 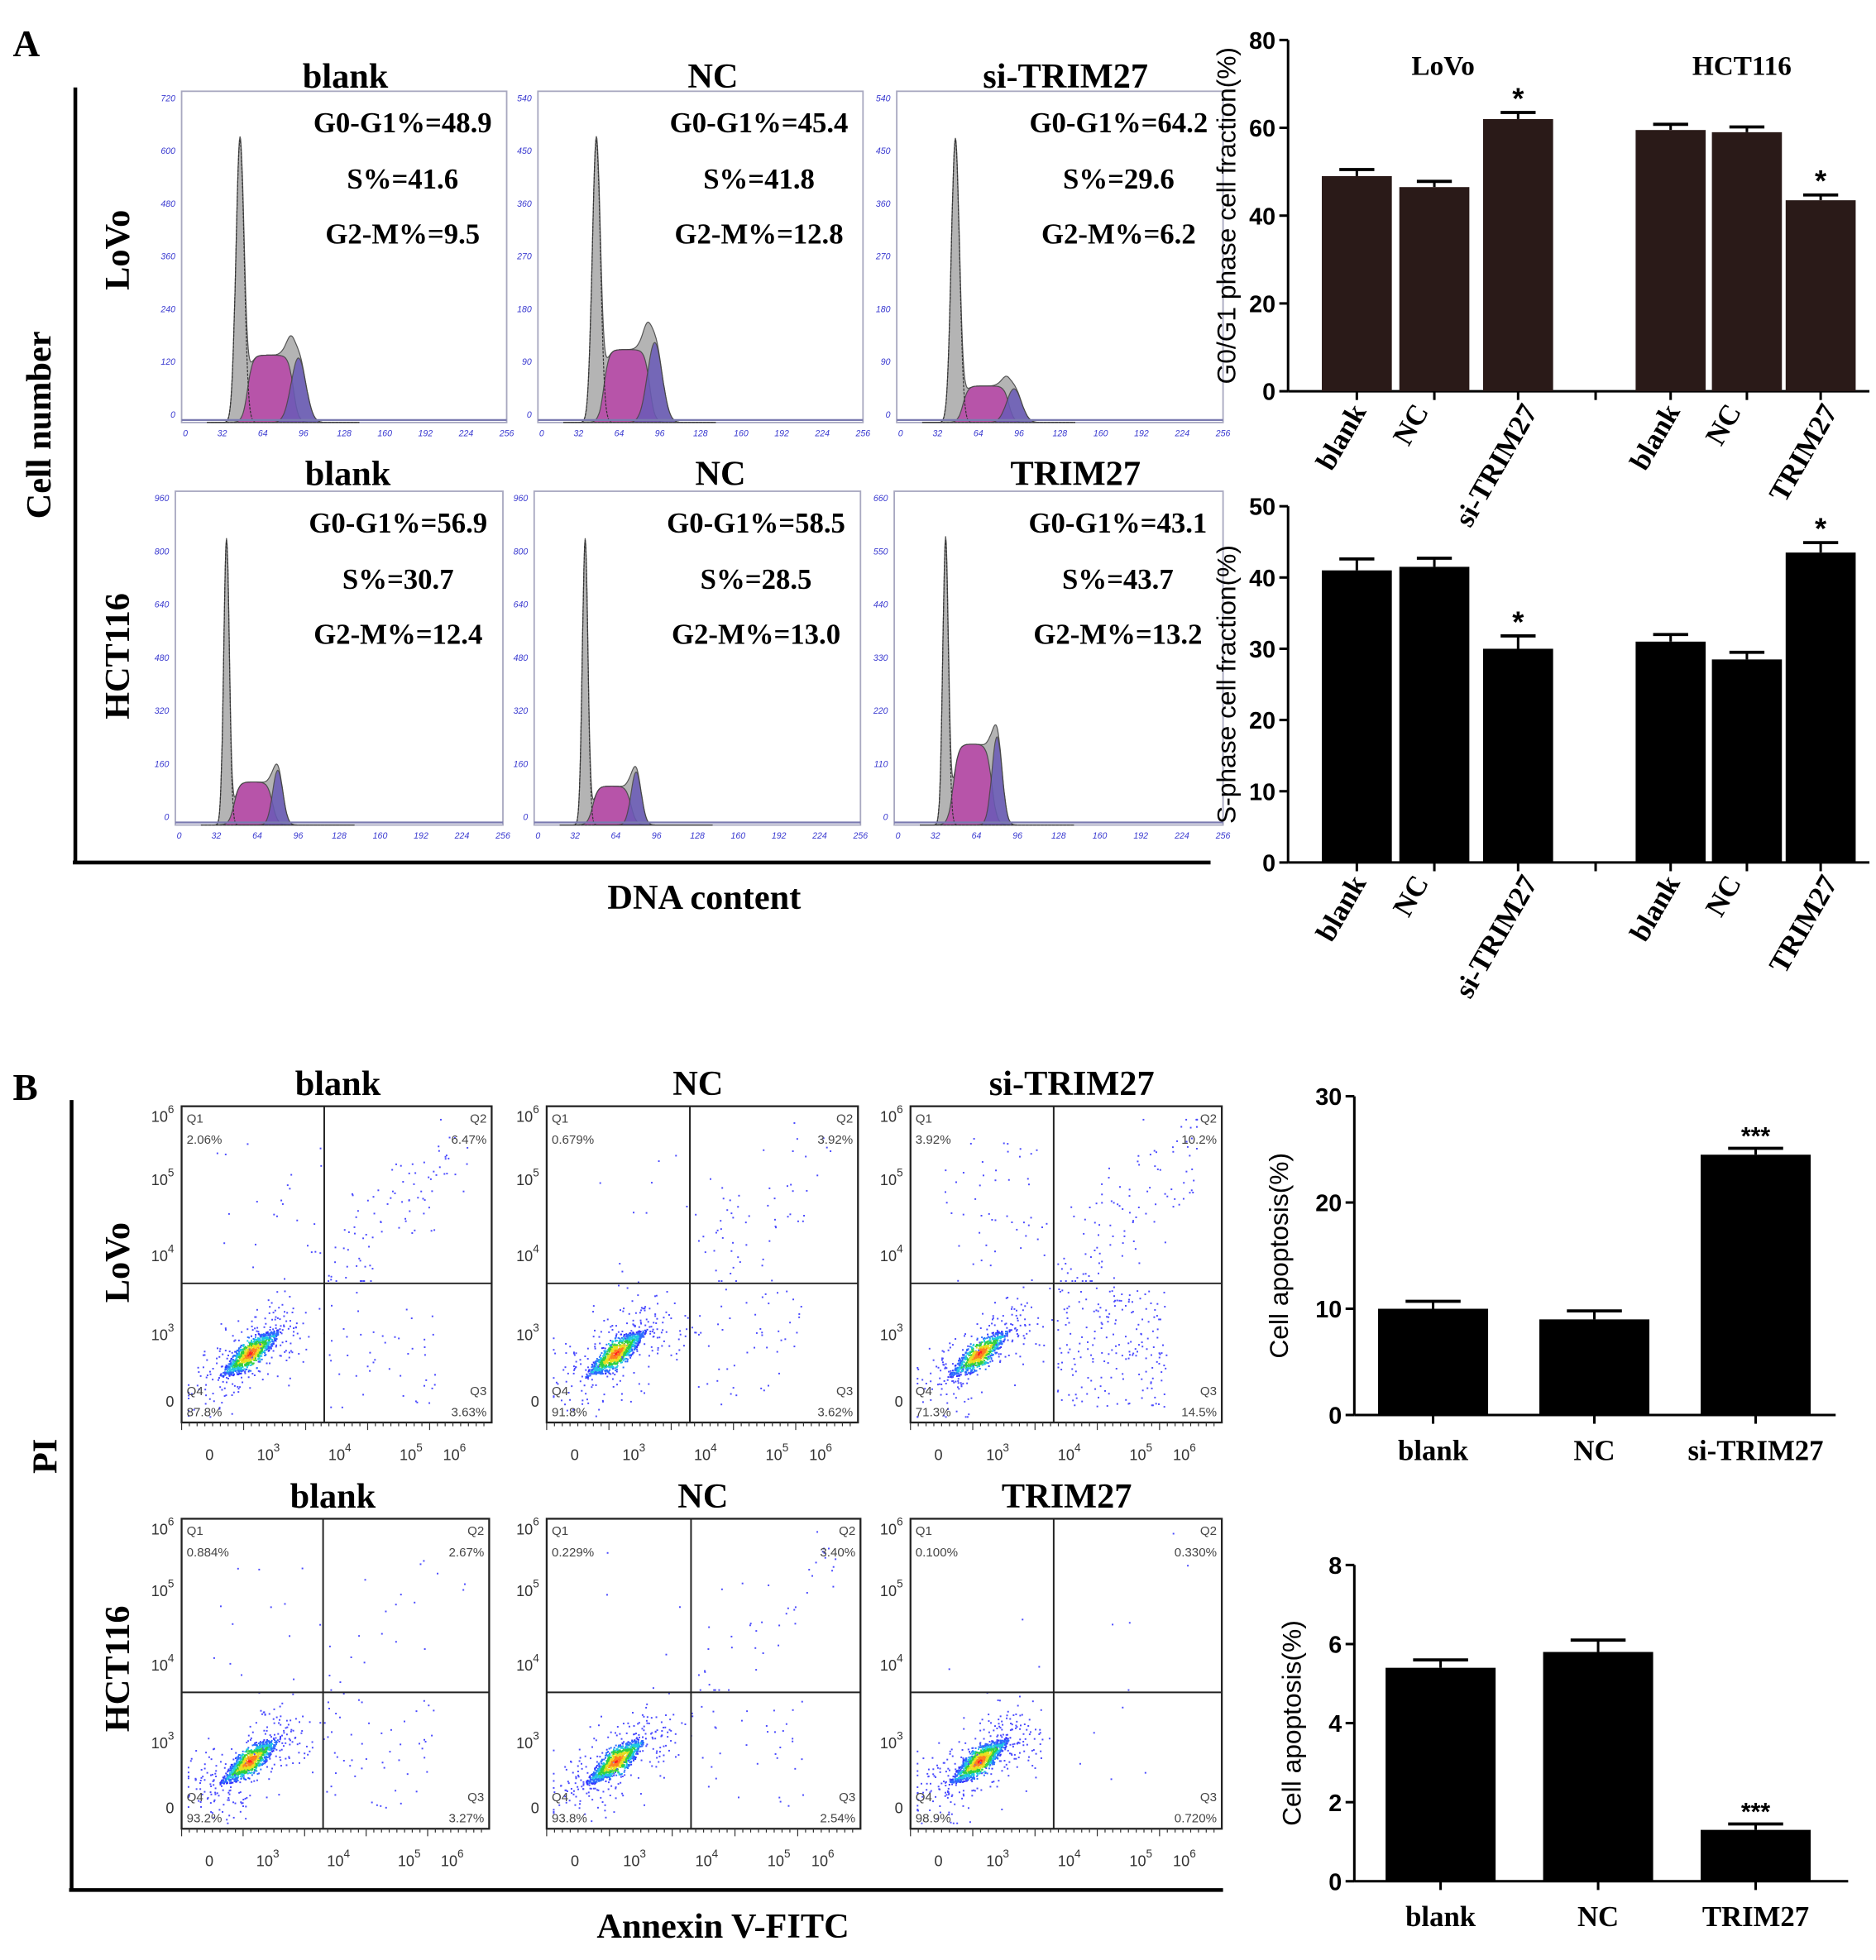 What do you see at coordinates (924, 1118) in the screenshot?
I see `quadrant-name: Q1` at bounding box center [924, 1118].